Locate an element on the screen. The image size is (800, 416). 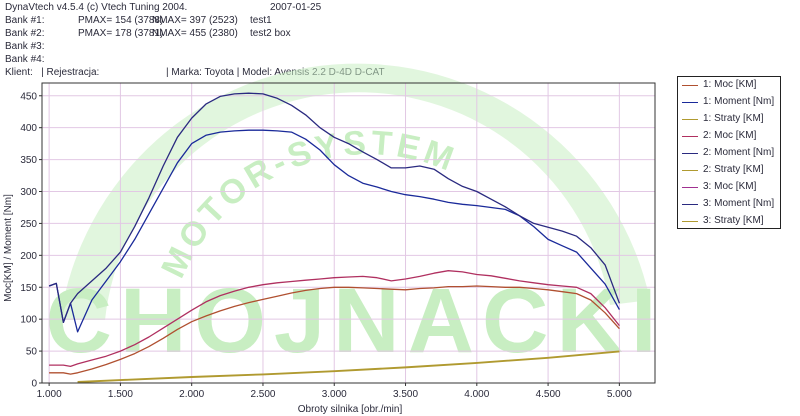
x-tick-label: 2.000 is located at coordinates (191, 394).